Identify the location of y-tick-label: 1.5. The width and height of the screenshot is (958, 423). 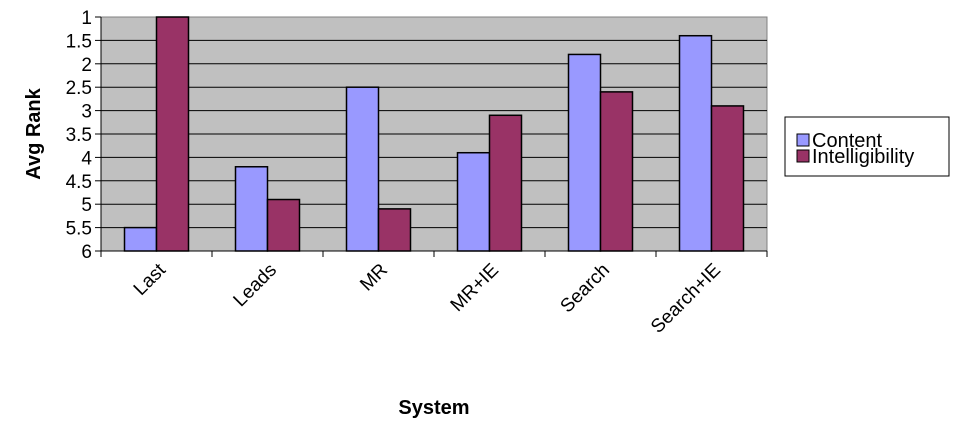
(79, 41).